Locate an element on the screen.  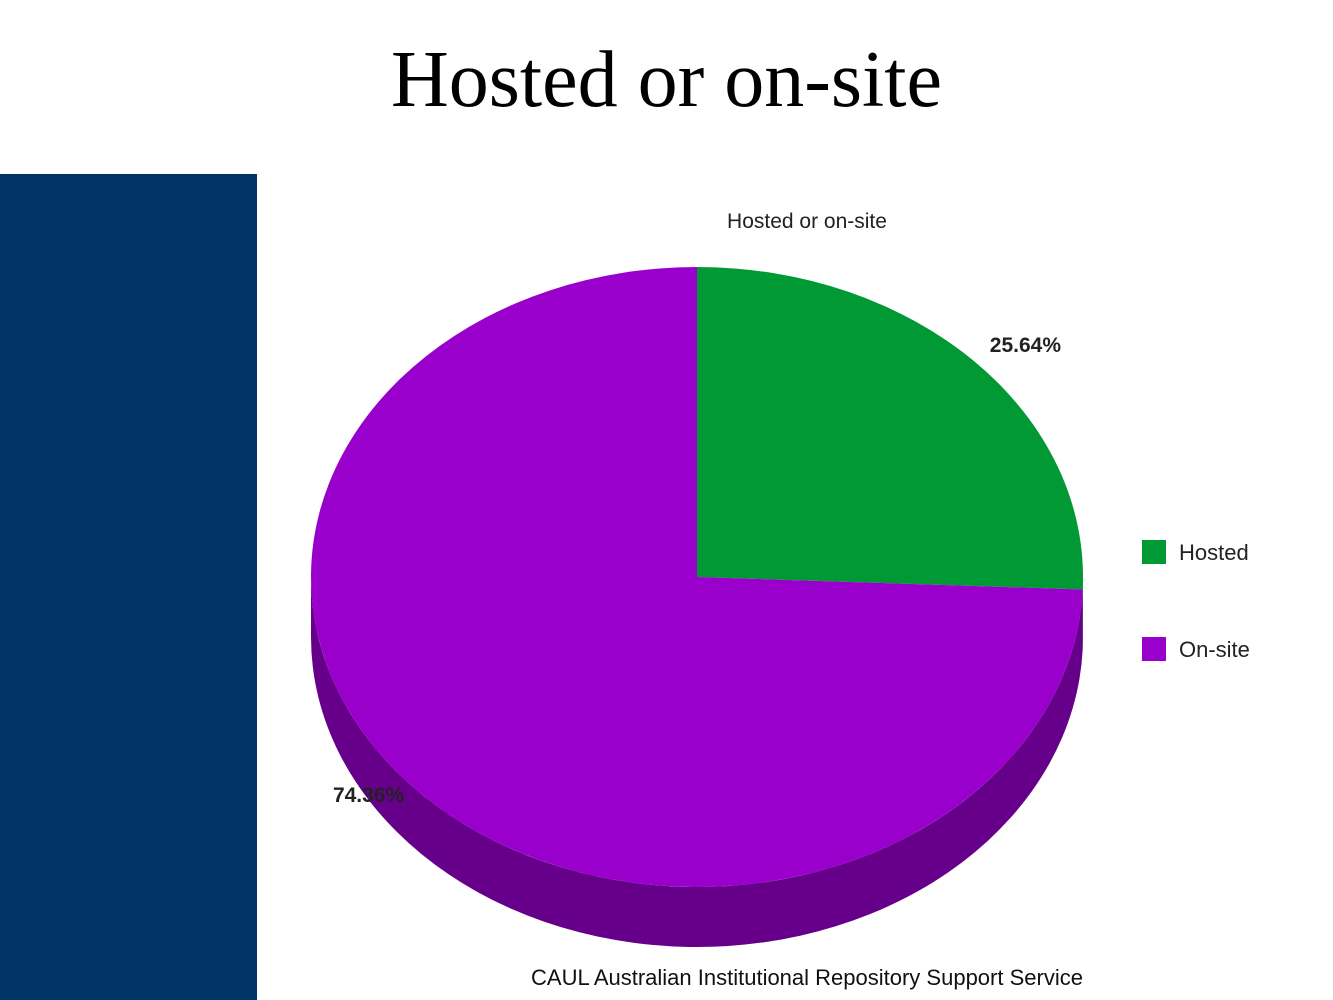
slide-title: Hosted or on-site is located at coordinates (666, 80).